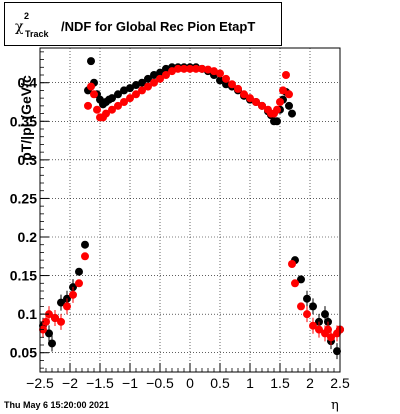 This screenshot has width=400, height=414. I want to click on x-tick-label: −2.5, so click(40, 383).